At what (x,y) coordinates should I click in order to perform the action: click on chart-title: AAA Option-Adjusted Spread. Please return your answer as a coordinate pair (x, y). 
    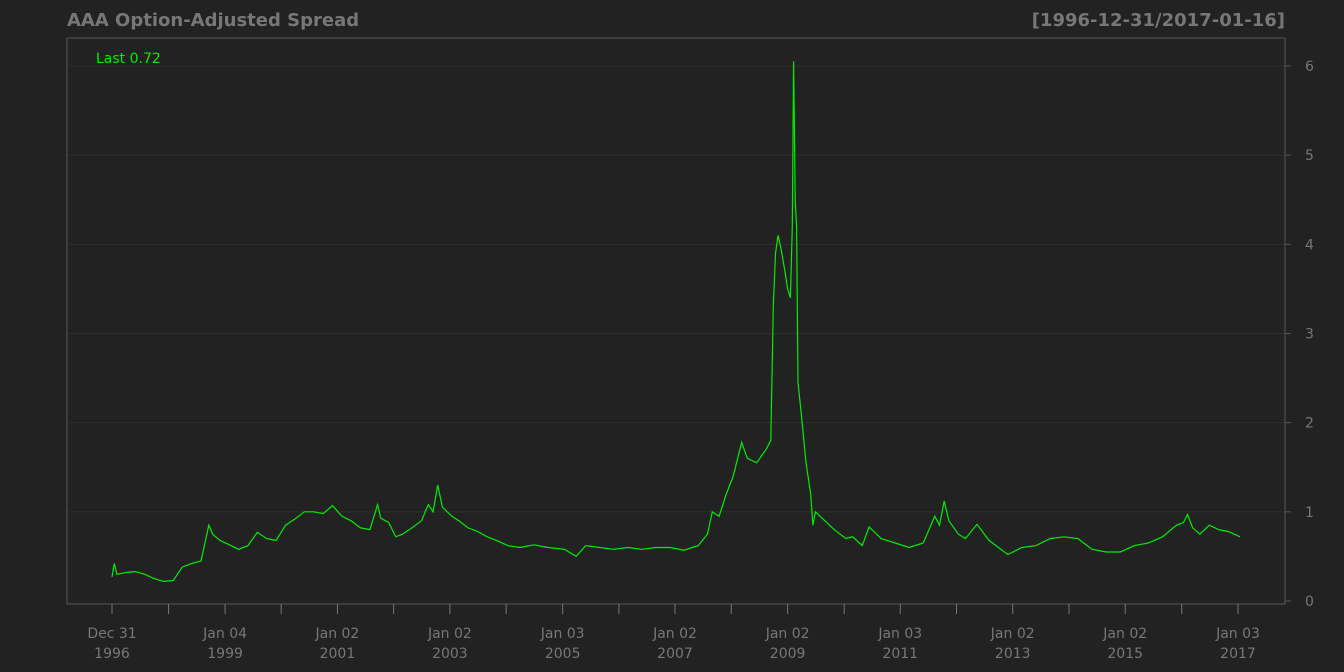
    Looking at the image, I should click on (213, 20).